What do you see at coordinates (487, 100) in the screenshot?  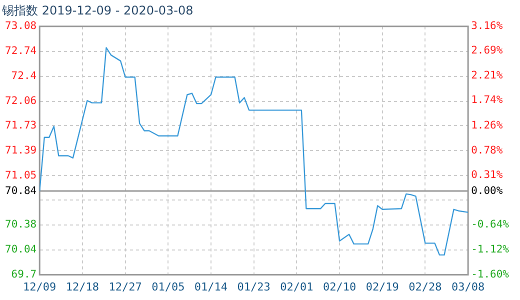 I see `y2-tick-label: 1.74%` at bounding box center [487, 100].